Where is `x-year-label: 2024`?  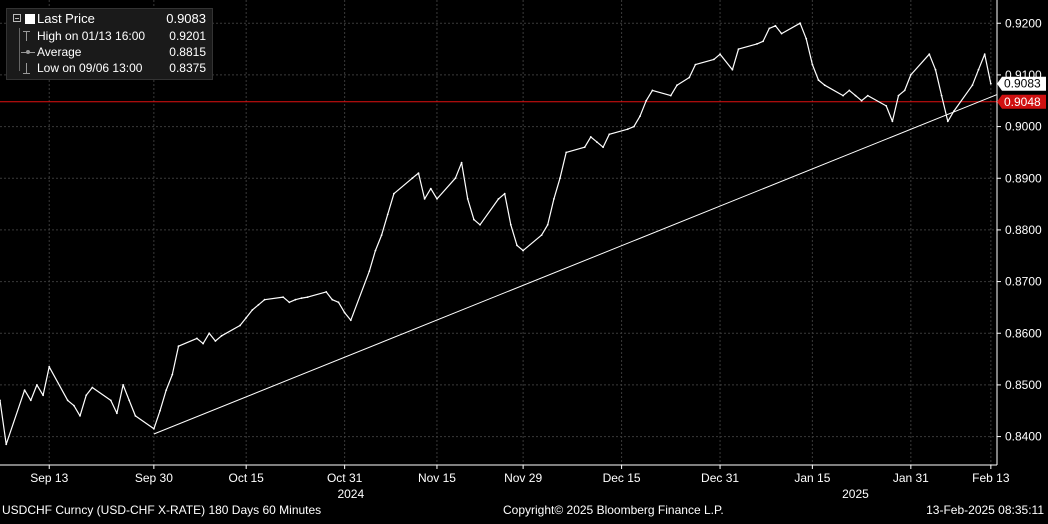 x-year-label: 2024 is located at coordinates (350, 494).